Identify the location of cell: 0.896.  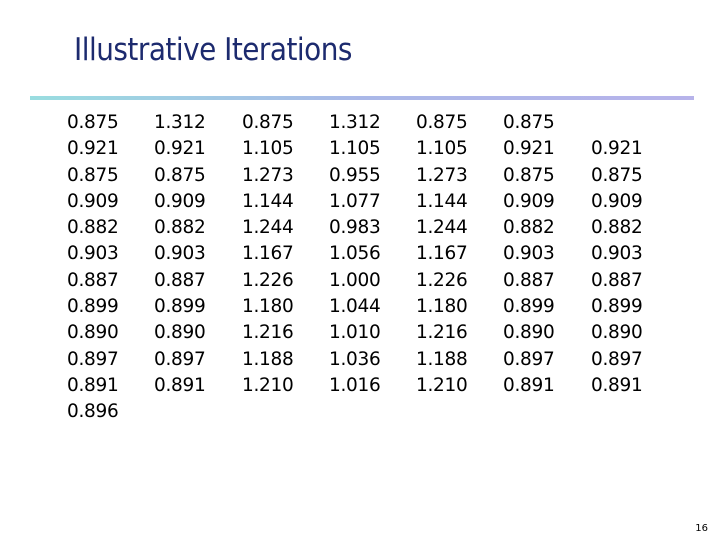
(93, 412).